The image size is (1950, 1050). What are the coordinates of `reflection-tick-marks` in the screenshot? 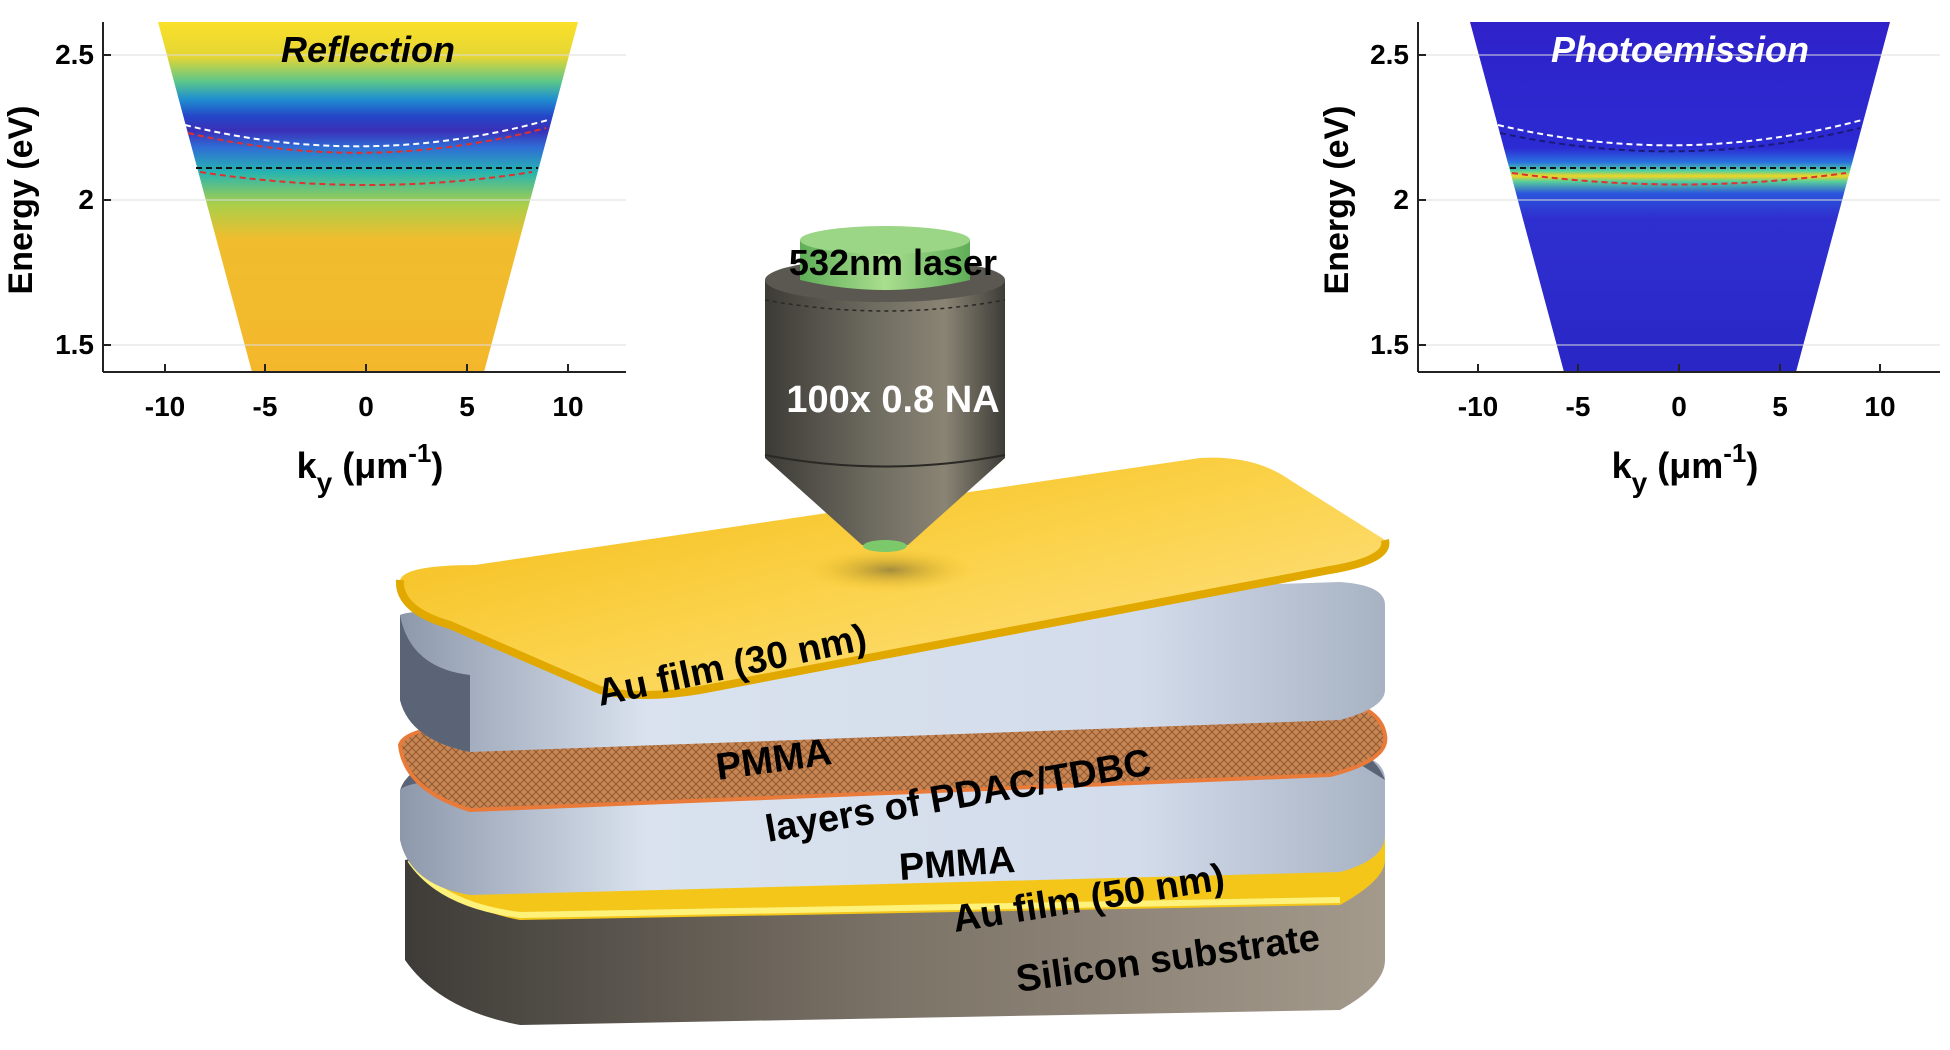 It's located at (336, 213).